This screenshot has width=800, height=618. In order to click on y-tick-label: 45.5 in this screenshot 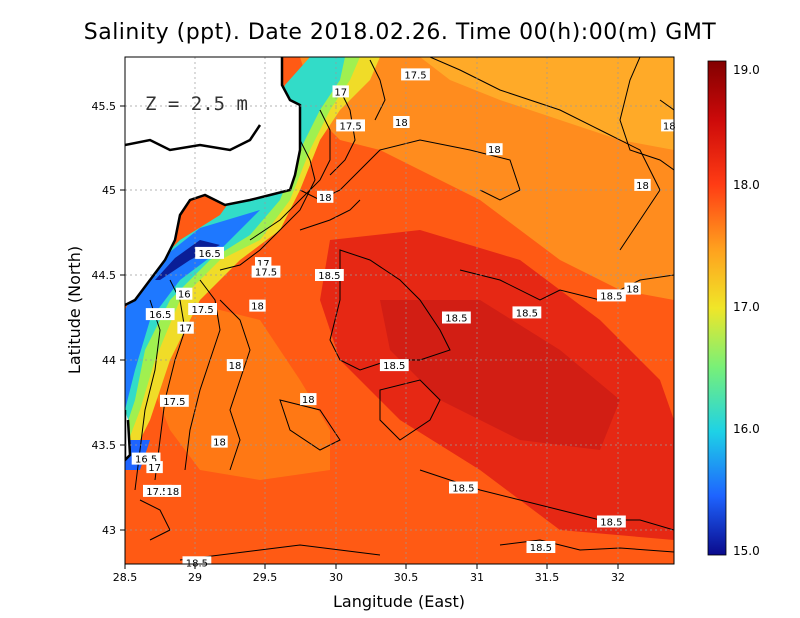, I will do `click(104, 106)`.